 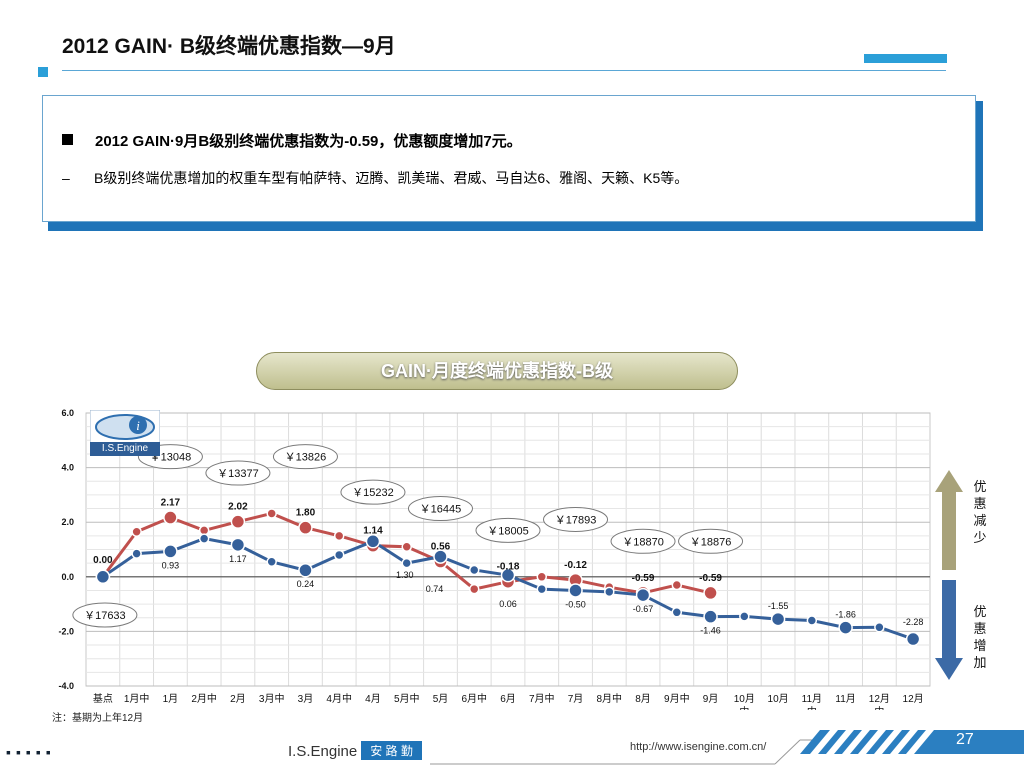 I want to click on red-data-label: 1.80, so click(x=306, y=513).